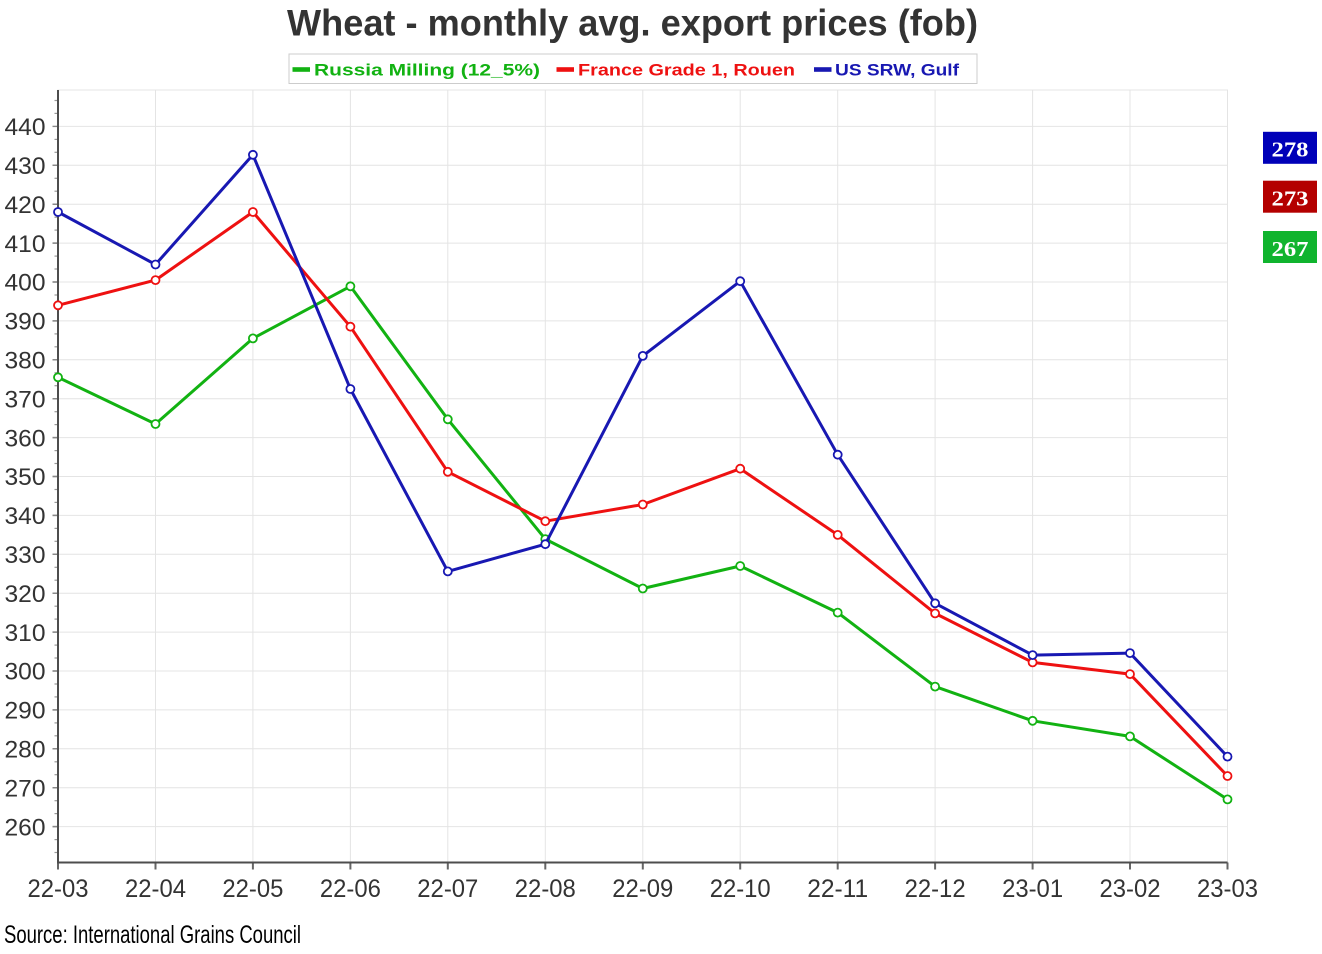  Describe the element at coordinates (152, 935) in the screenshot. I see `svg-text:Source: International Grains C: Source: International Grains Council` at that location.